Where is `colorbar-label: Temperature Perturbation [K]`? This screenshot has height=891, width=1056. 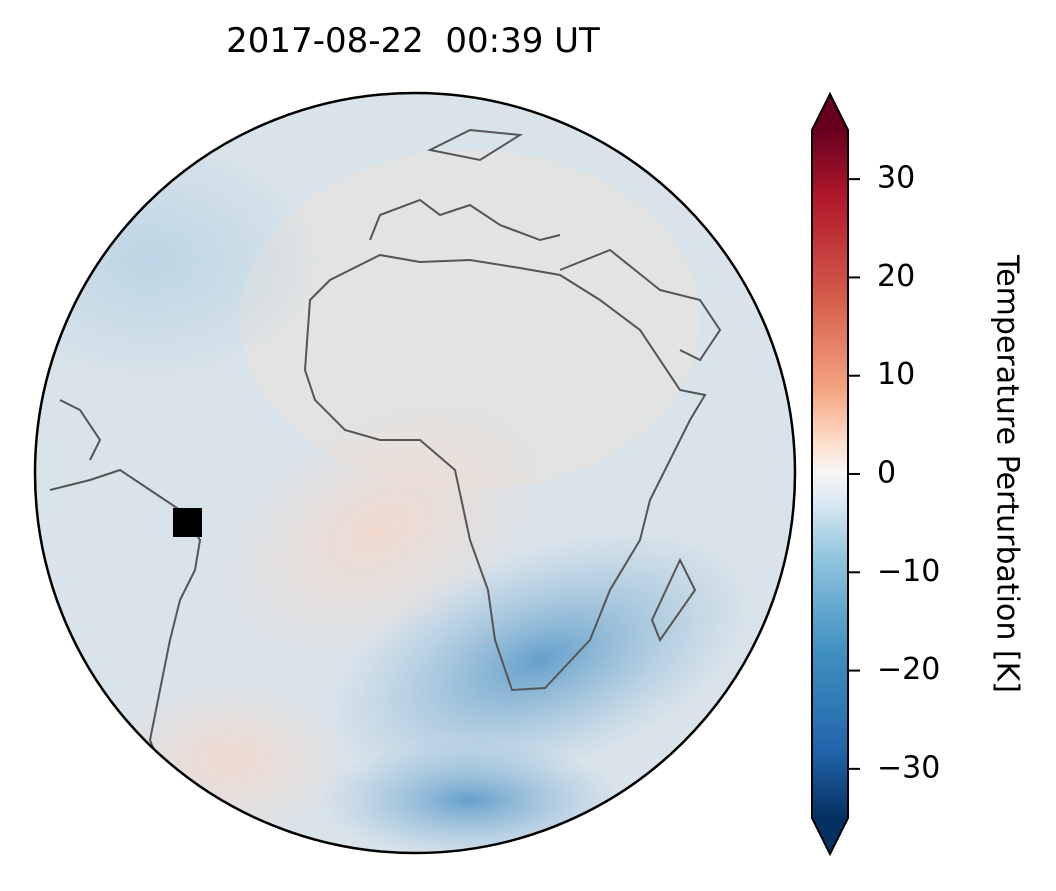
colorbar-label: Temperature Perturbation [K] is located at coordinates (1007, 473).